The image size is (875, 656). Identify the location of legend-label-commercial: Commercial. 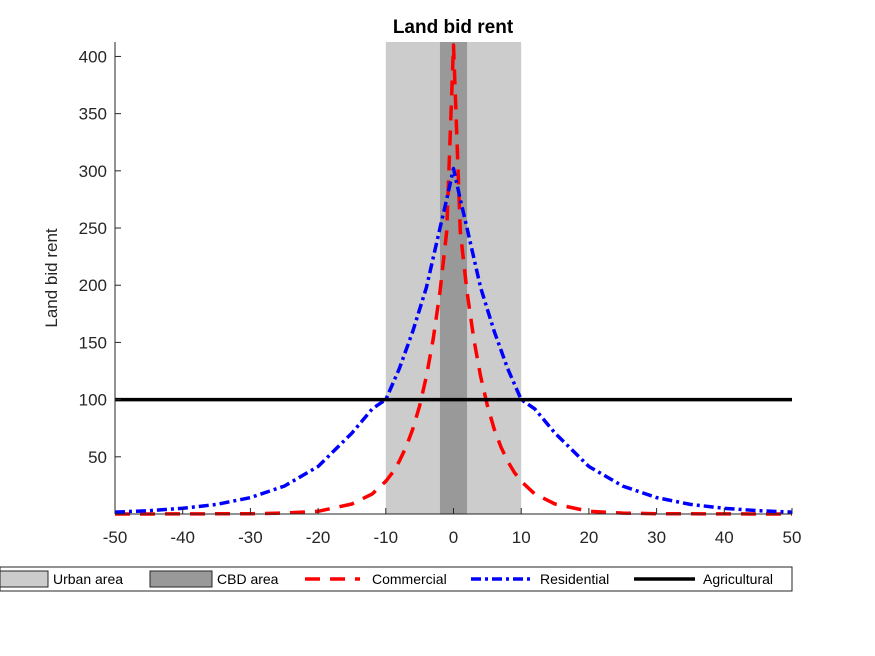
(409, 579).